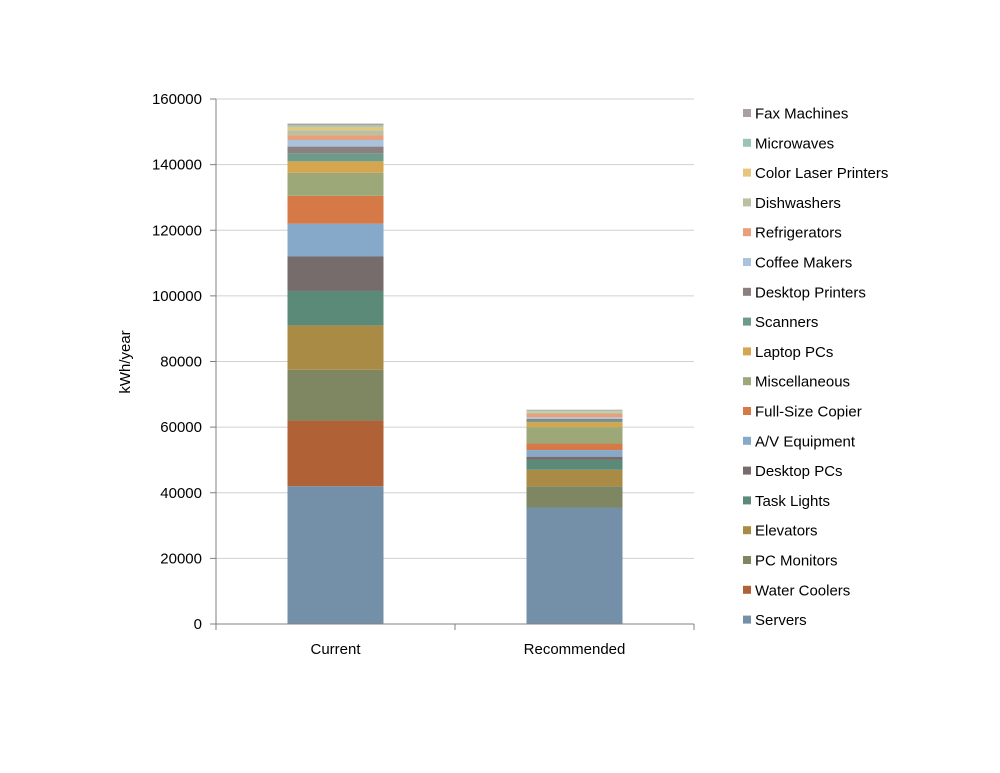 Image resolution: width=1000 pixels, height=773 pixels. I want to click on legend-label: Color Laser Printers, so click(821, 173).